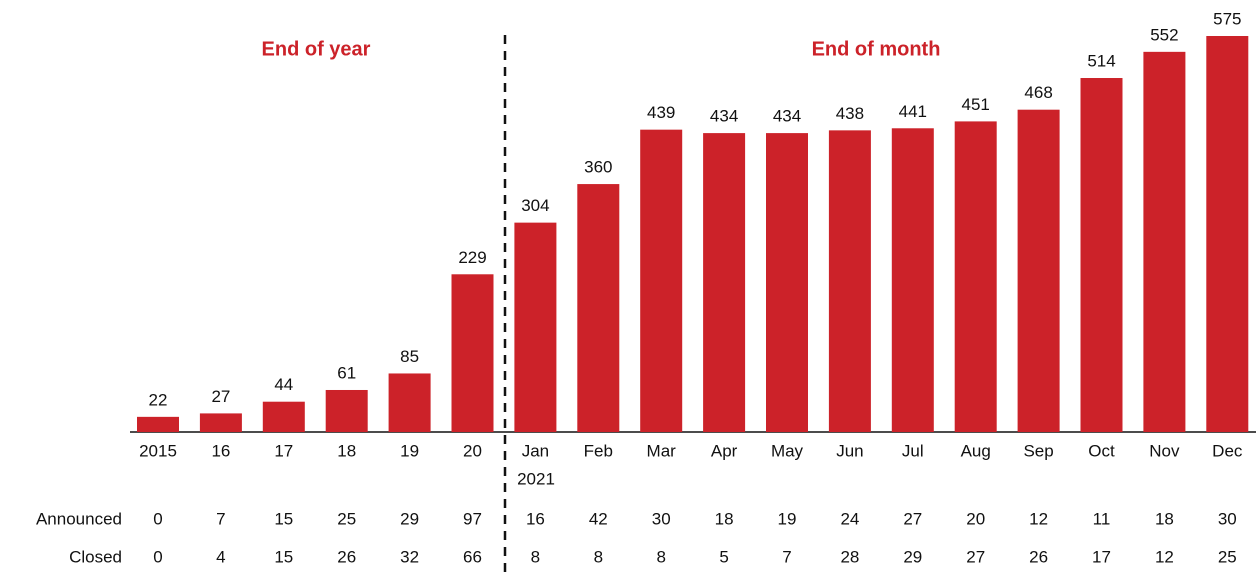 The image size is (1256, 573). What do you see at coordinates (535, 205) in the screenshot?
I see `value-label: 304` at bounding box center [535, 205].